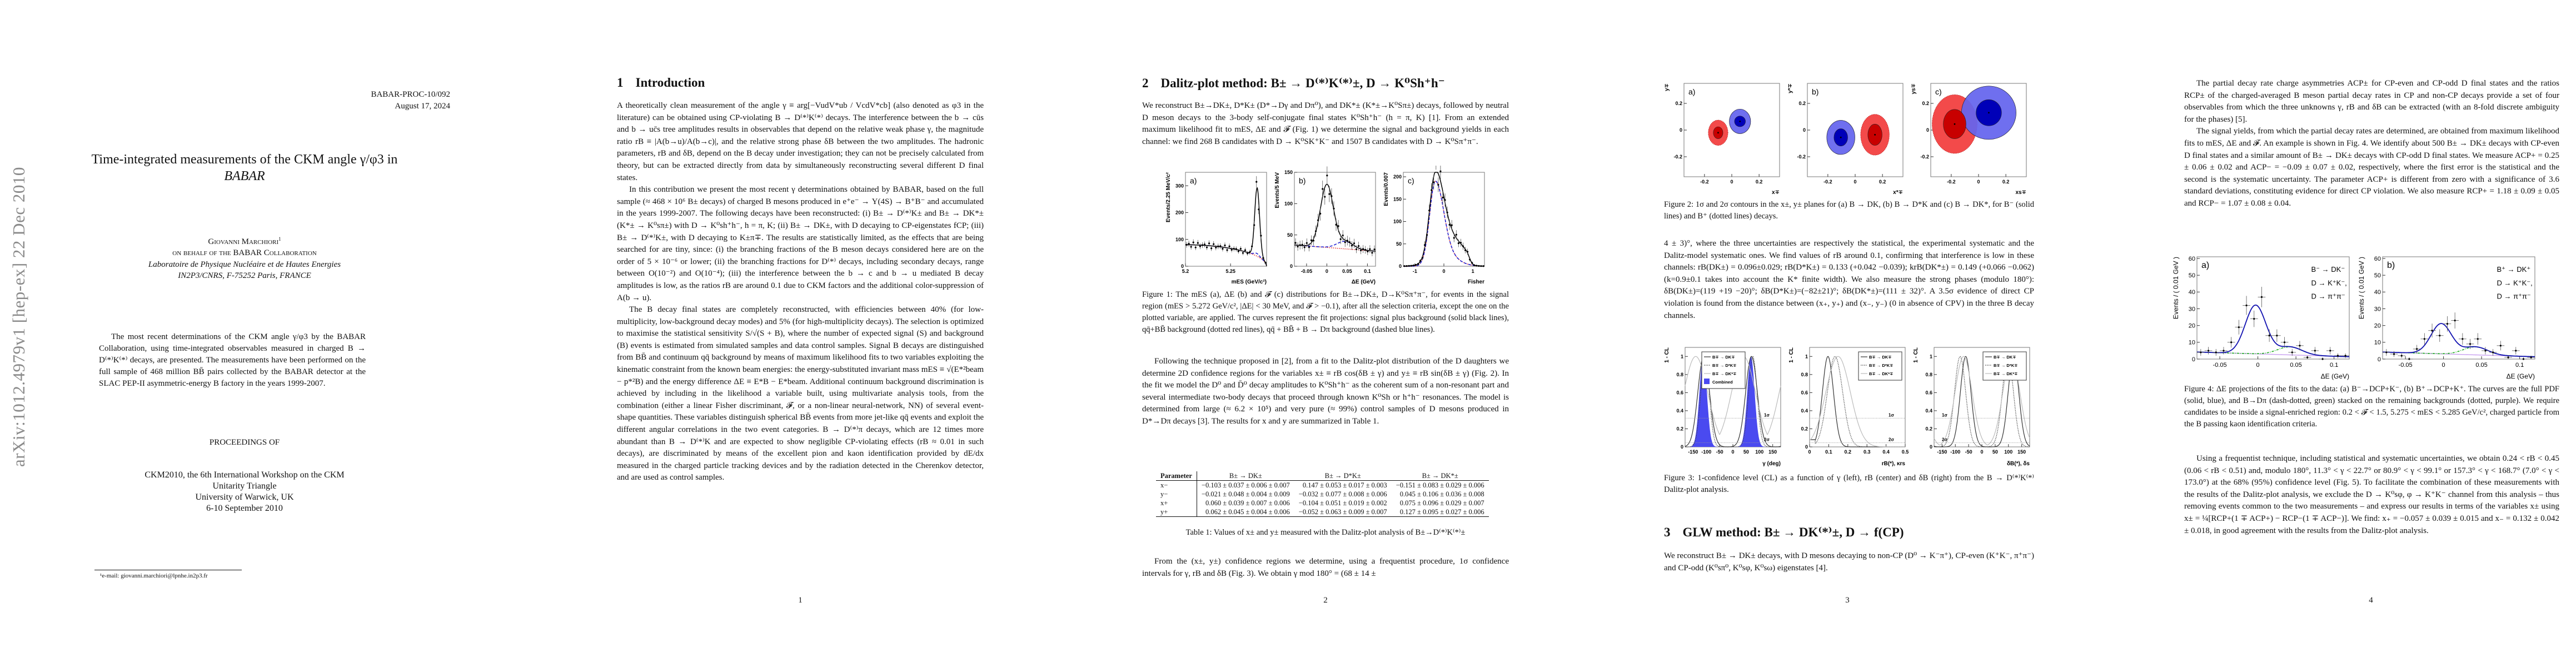 The width and height of the screenshot is (2576, 667). What do you see at coordinates (1828, 452) in the screenshot?
I see `x-tick-label: 0.1` at bounding box center [1828, 452].